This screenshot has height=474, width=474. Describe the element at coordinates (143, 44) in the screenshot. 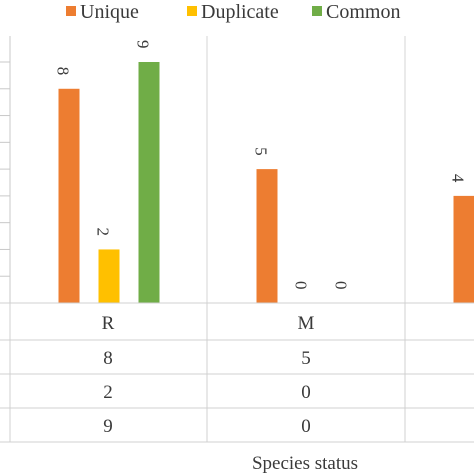

I see `data-label: 9` at that location.